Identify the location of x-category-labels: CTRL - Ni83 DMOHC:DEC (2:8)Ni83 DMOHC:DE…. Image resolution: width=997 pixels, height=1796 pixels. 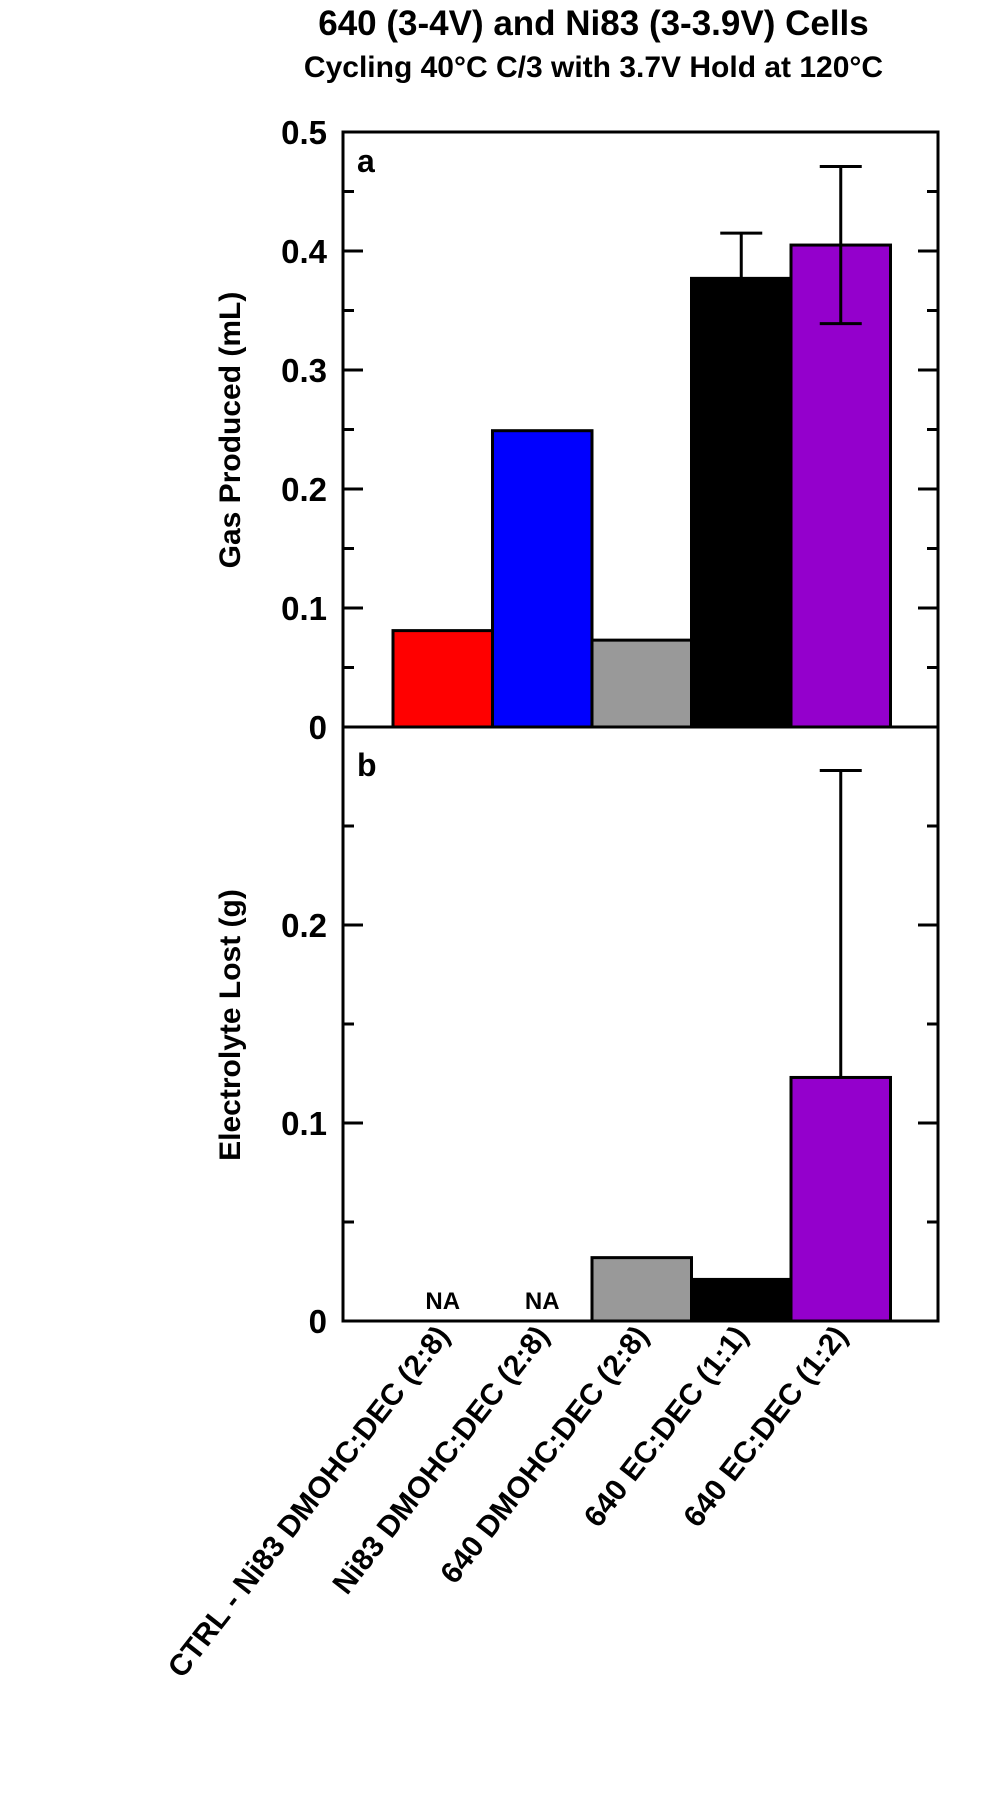
(508, 1502).